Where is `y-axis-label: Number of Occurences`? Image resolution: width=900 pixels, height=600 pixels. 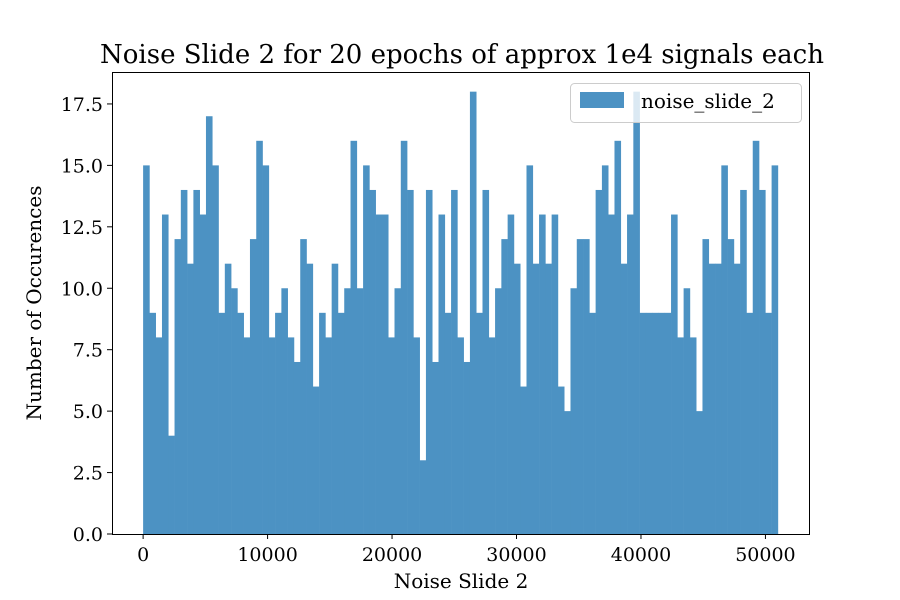
y-axis-label: Number of Occurences is located at coordinates (34, 303).